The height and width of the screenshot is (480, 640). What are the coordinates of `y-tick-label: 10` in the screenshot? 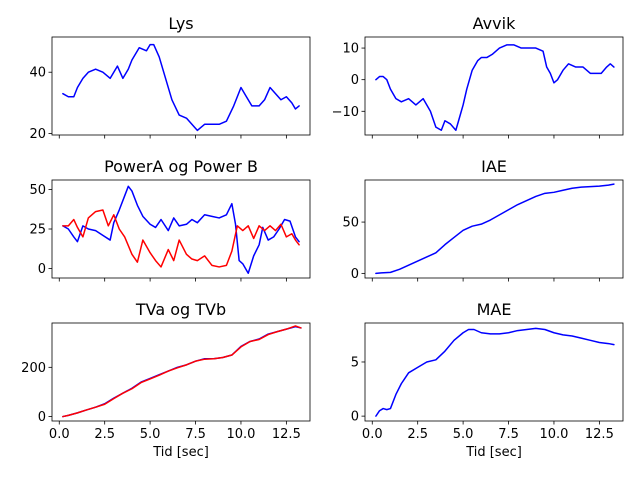 It's located at (350, 49).